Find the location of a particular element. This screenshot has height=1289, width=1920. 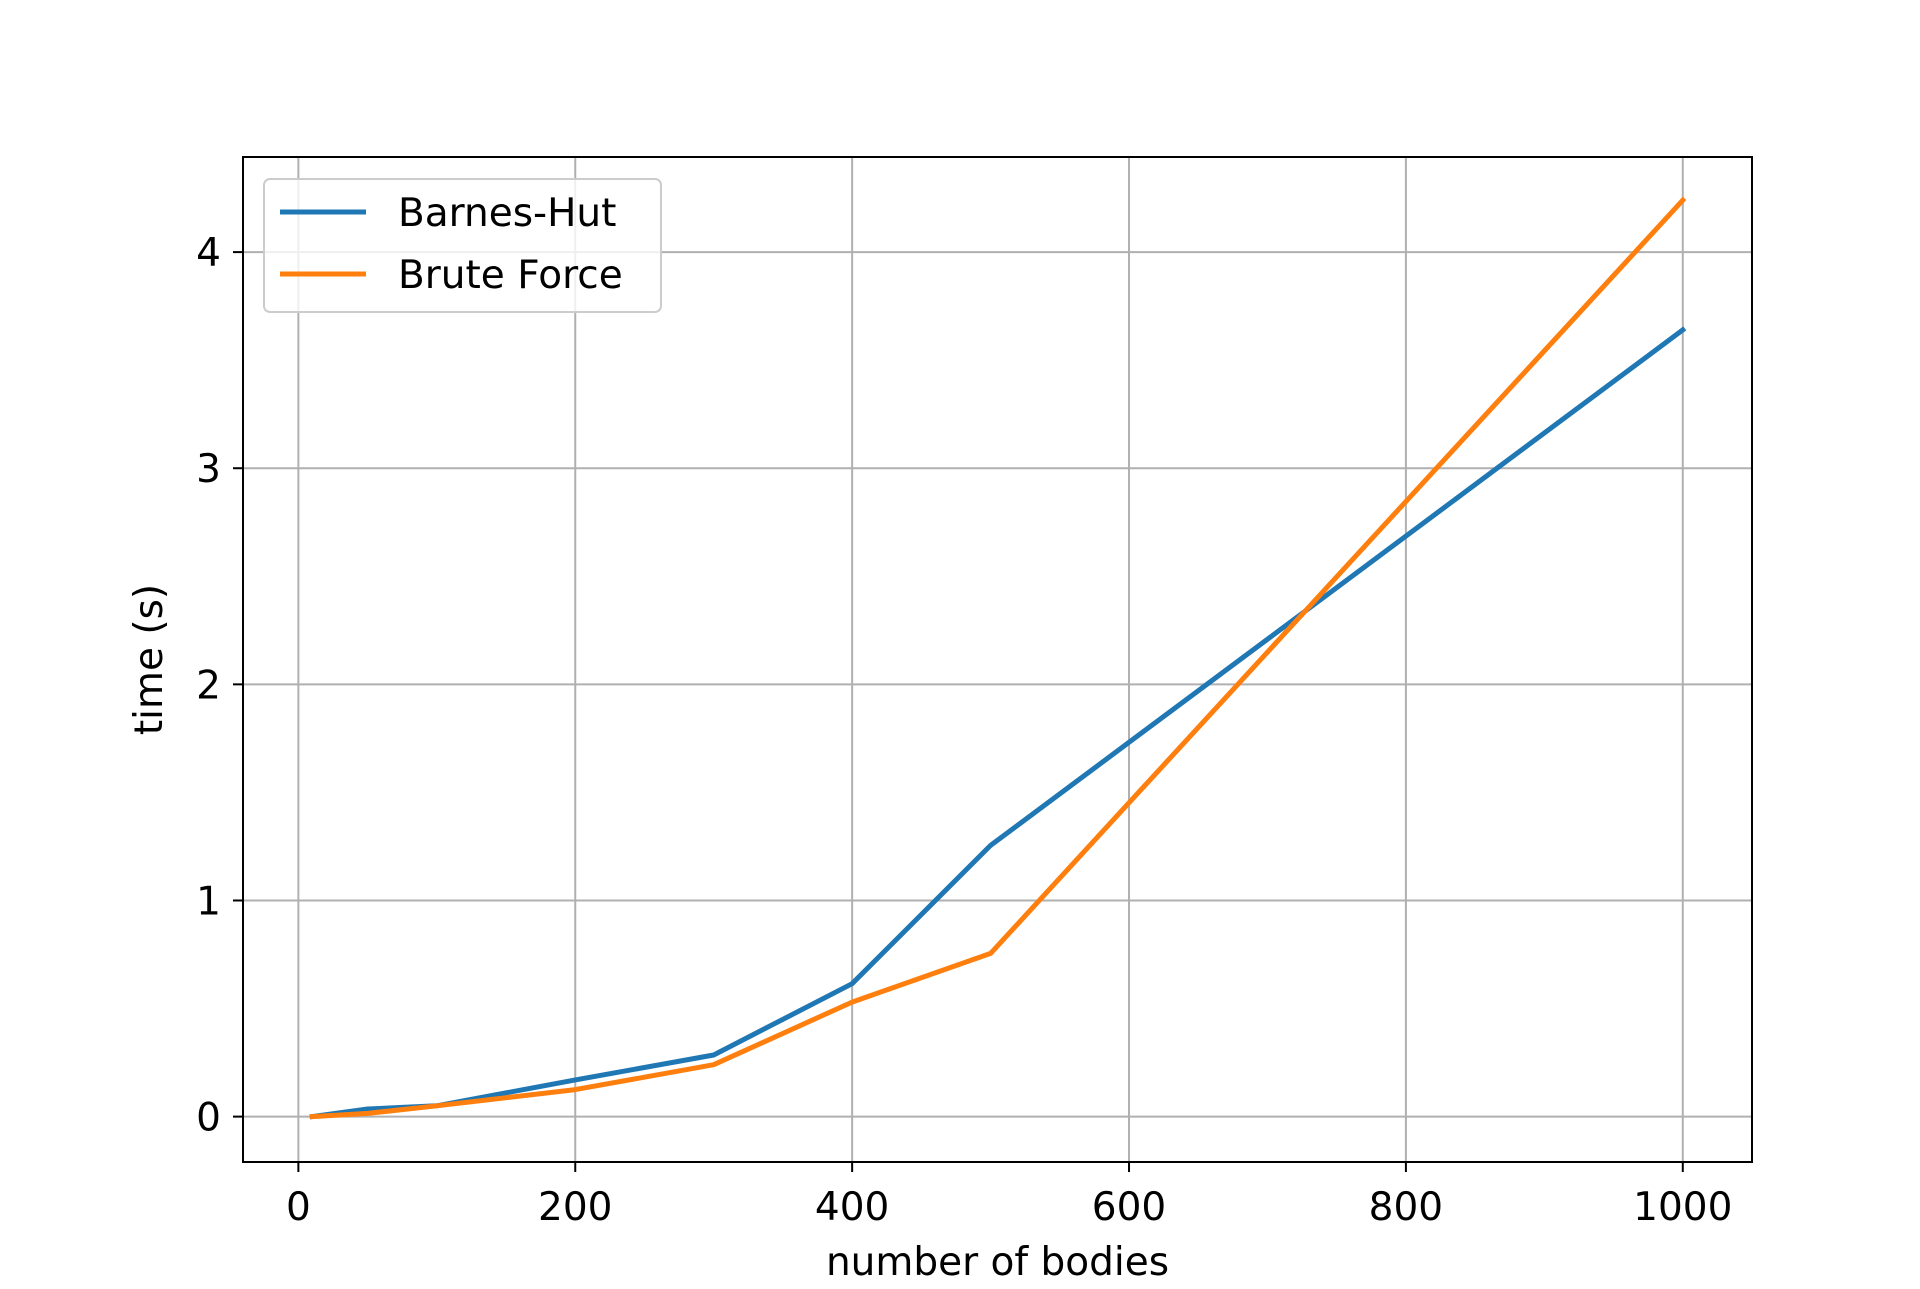

x-tick-label: 200 is located at coordinates (575, 1207).